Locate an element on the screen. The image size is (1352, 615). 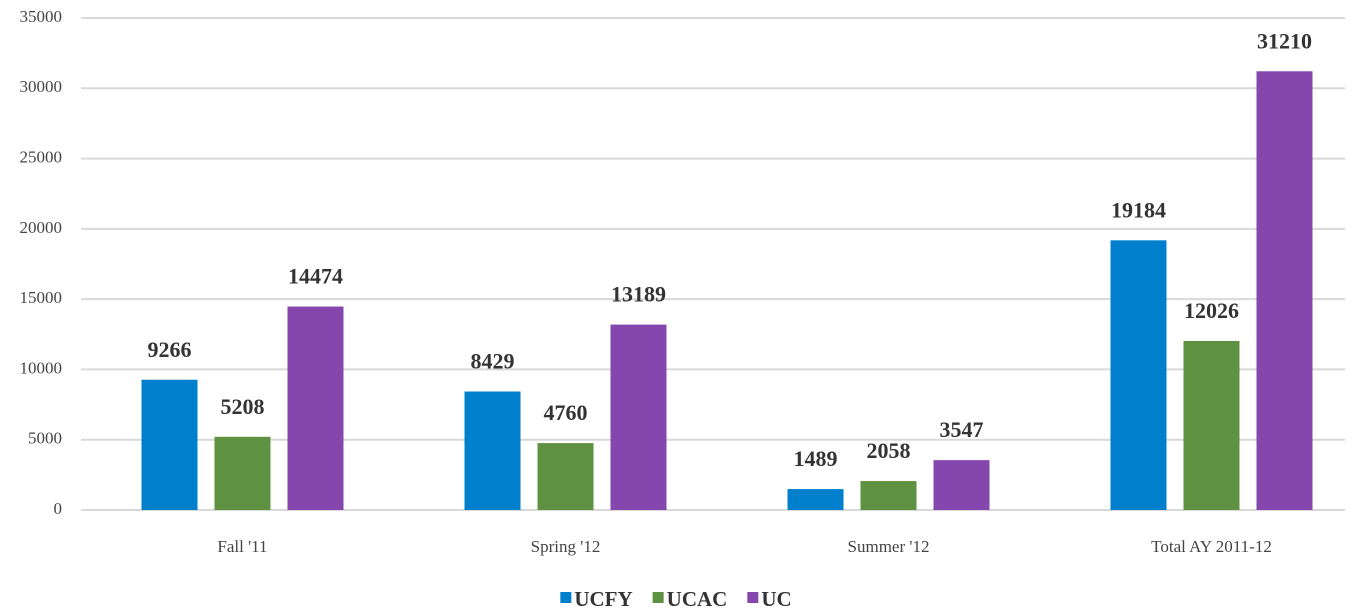
data-label: 9266 is located at coordinates (170, 349).